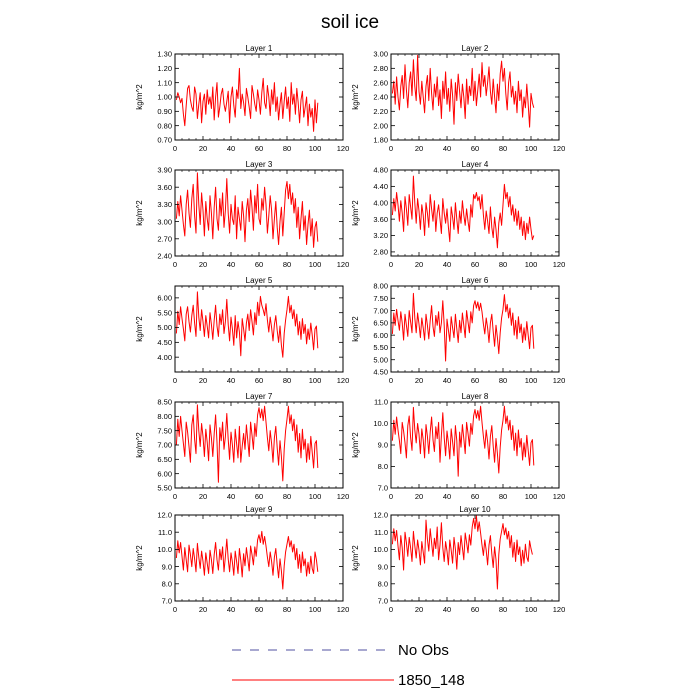  What do you see at coordinates (164, 170) in the screenshot?
I see `y-tick-label: 3.90` at bounding box center [164, 170].